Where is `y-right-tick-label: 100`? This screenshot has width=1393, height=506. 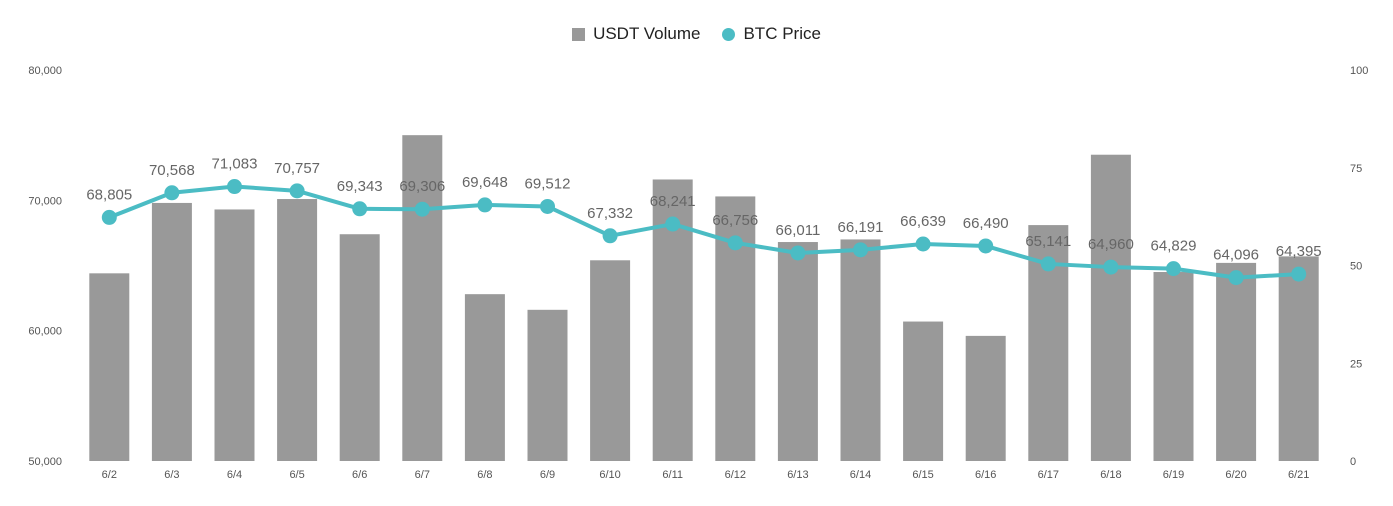 y-right-tick-label: 100 is located at coordinates (1359, 71).